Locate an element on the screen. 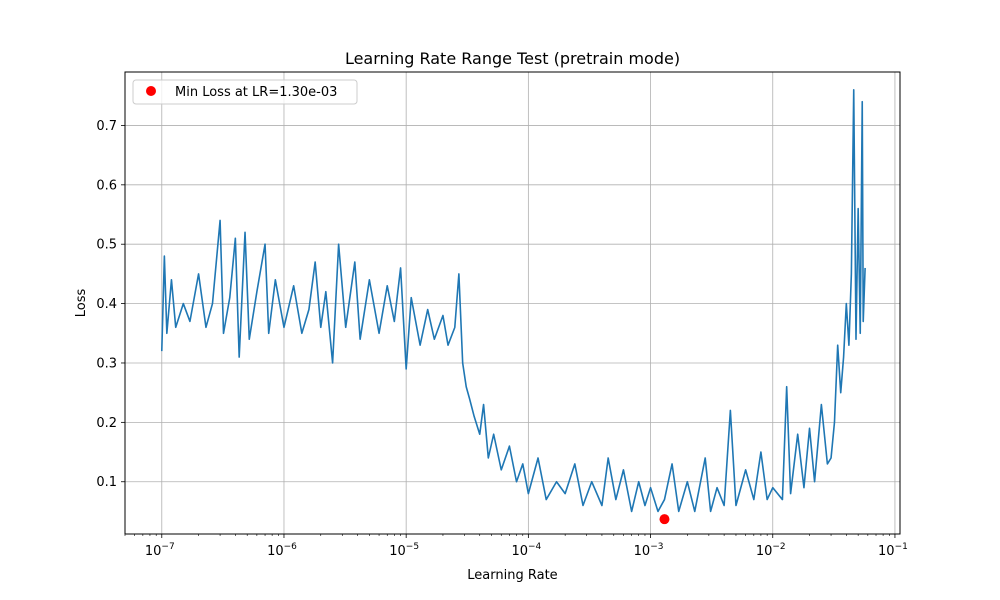 The image size is (1000, 600). marker-layer is located at coordinates (664, 519).